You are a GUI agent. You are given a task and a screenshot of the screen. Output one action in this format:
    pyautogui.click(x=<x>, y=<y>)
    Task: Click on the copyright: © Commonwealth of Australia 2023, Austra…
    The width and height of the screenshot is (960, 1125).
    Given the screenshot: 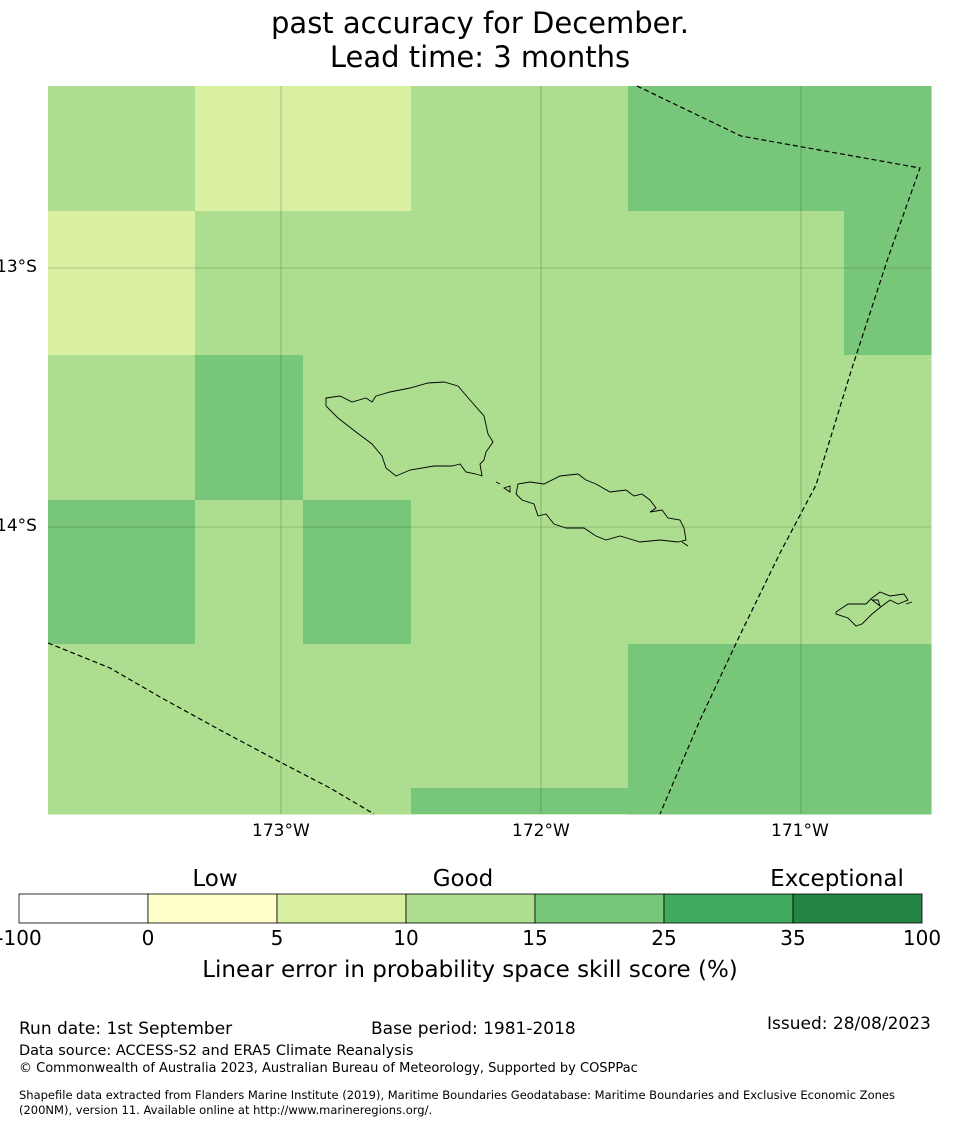 What is the action you would take?
    pyautogui.click(x=328, y=1068)
    